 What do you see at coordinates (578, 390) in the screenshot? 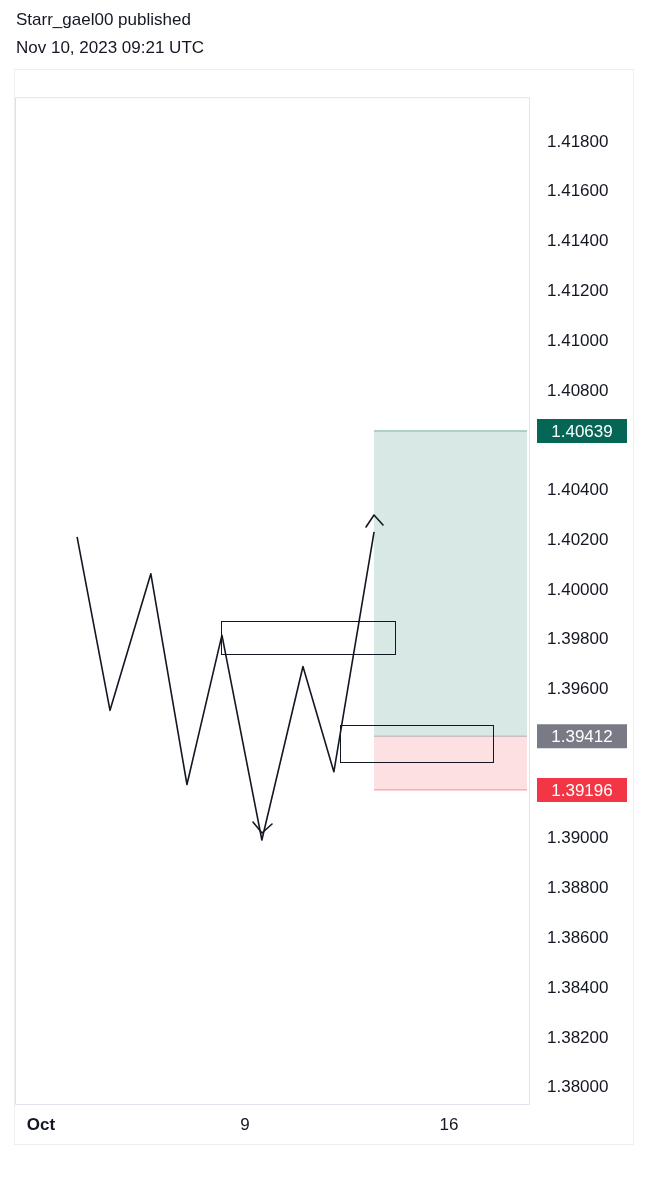
I see `y-tick-label: 1.40800` at bounding box center [578, 390].